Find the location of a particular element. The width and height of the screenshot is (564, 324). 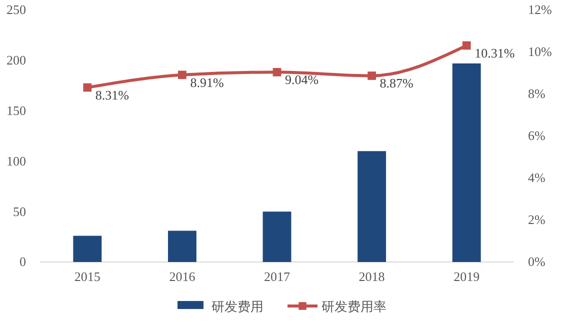

data-label: 9.04% is located at coordinates (302, 80).